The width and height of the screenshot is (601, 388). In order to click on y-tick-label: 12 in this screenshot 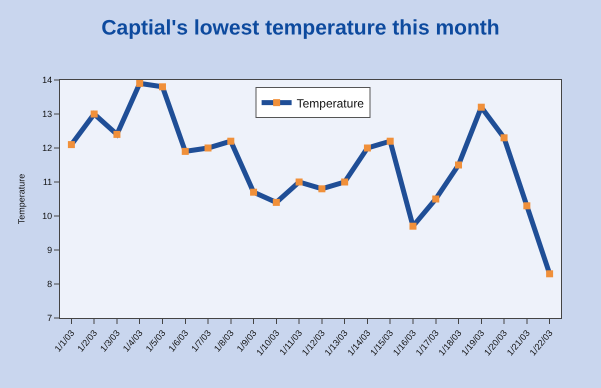, I will do `click(47, 148)`.